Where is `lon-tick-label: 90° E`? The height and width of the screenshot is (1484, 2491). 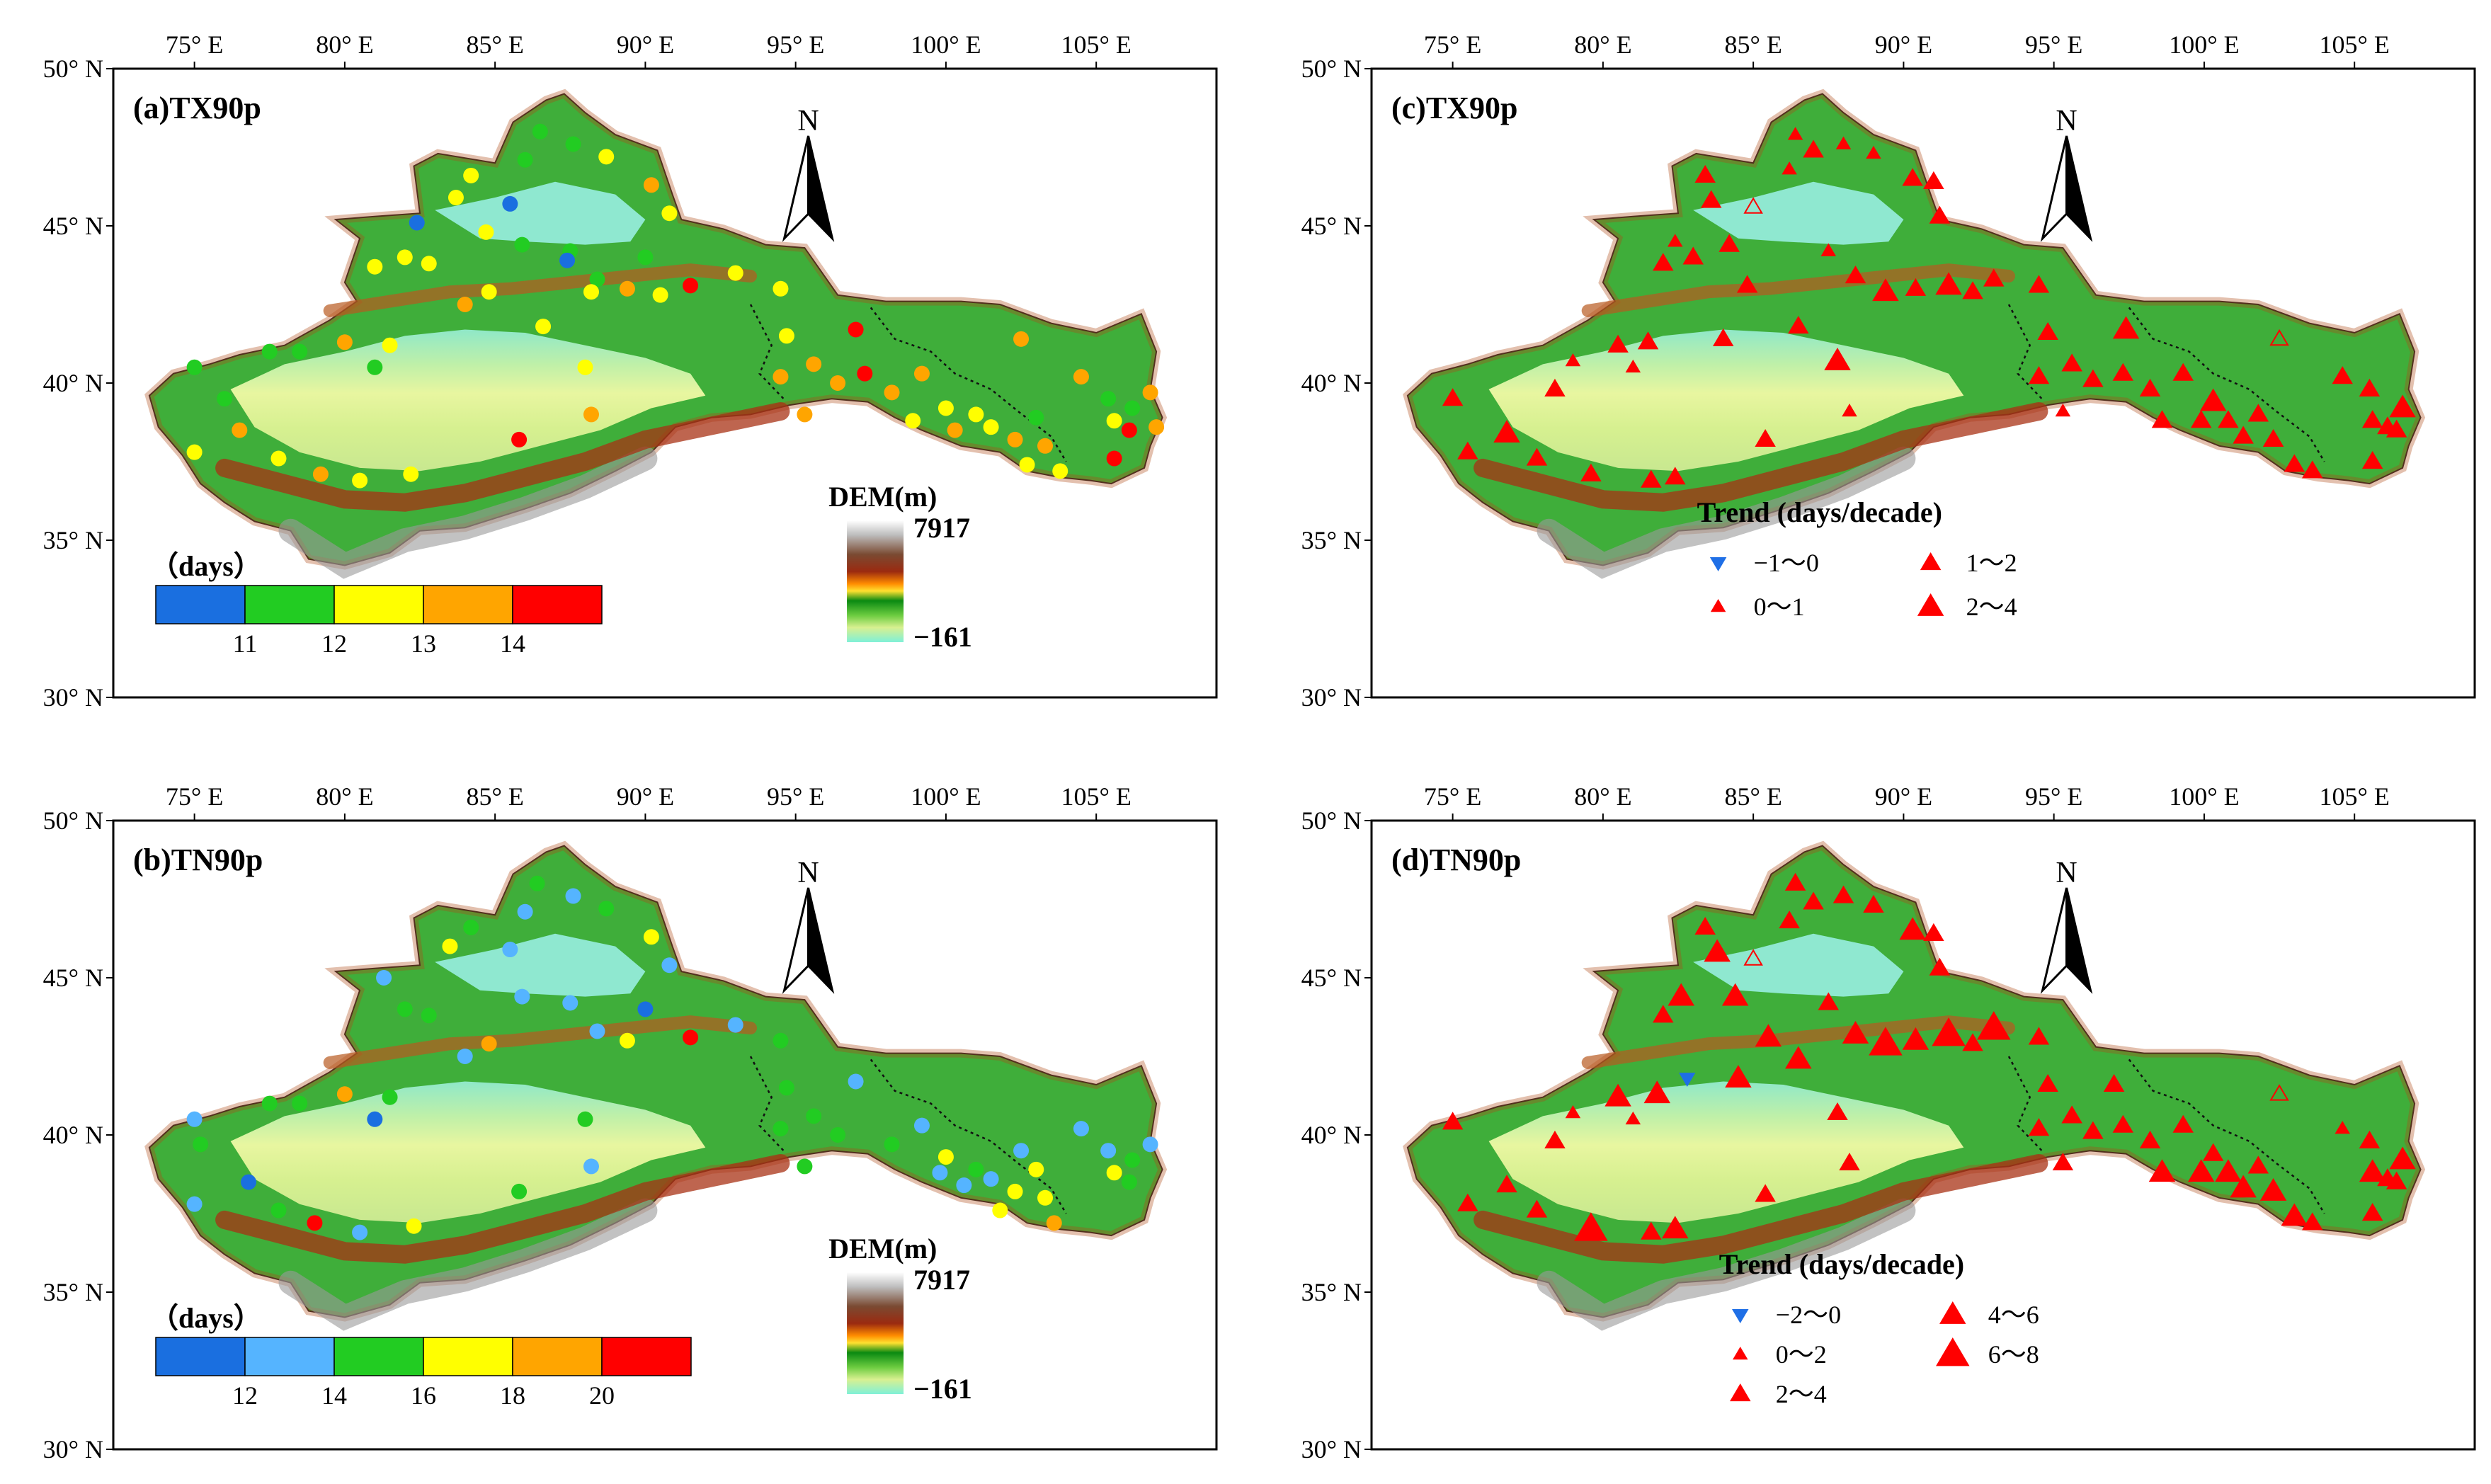
lon-tick-label: 90° E is located at coordinates (1903, 44).